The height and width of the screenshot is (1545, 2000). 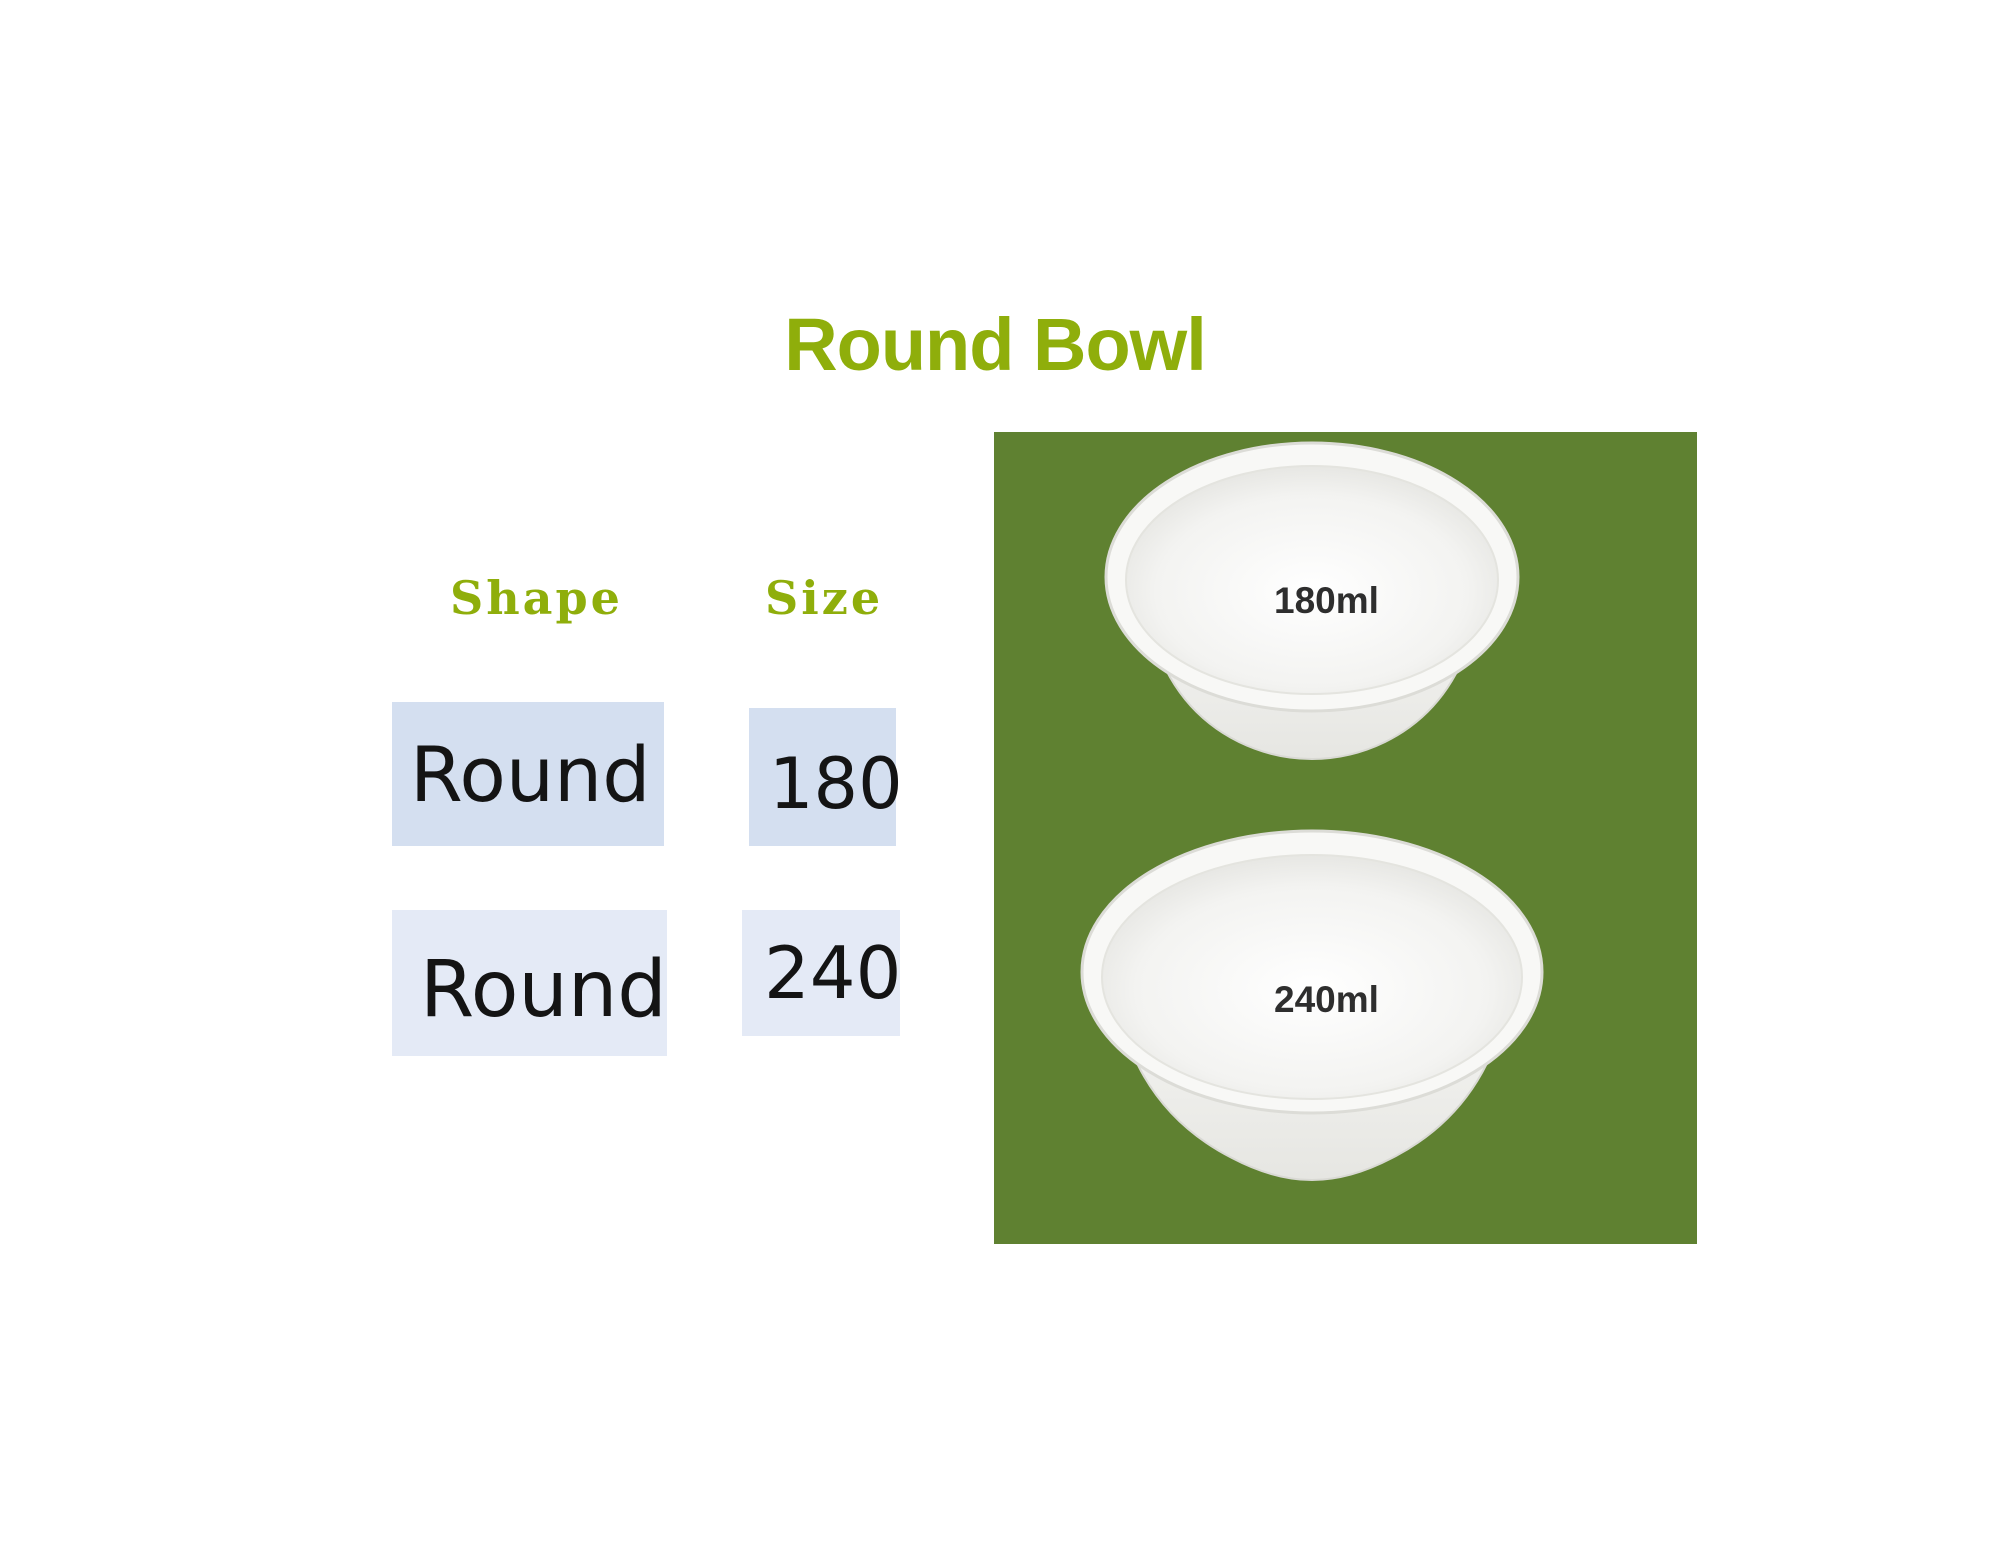 What do you see at coordinates (1326, 999) in the screenshot?
I see `bowl-240ml-label: 240ml` at bounding box center [1326, 999].